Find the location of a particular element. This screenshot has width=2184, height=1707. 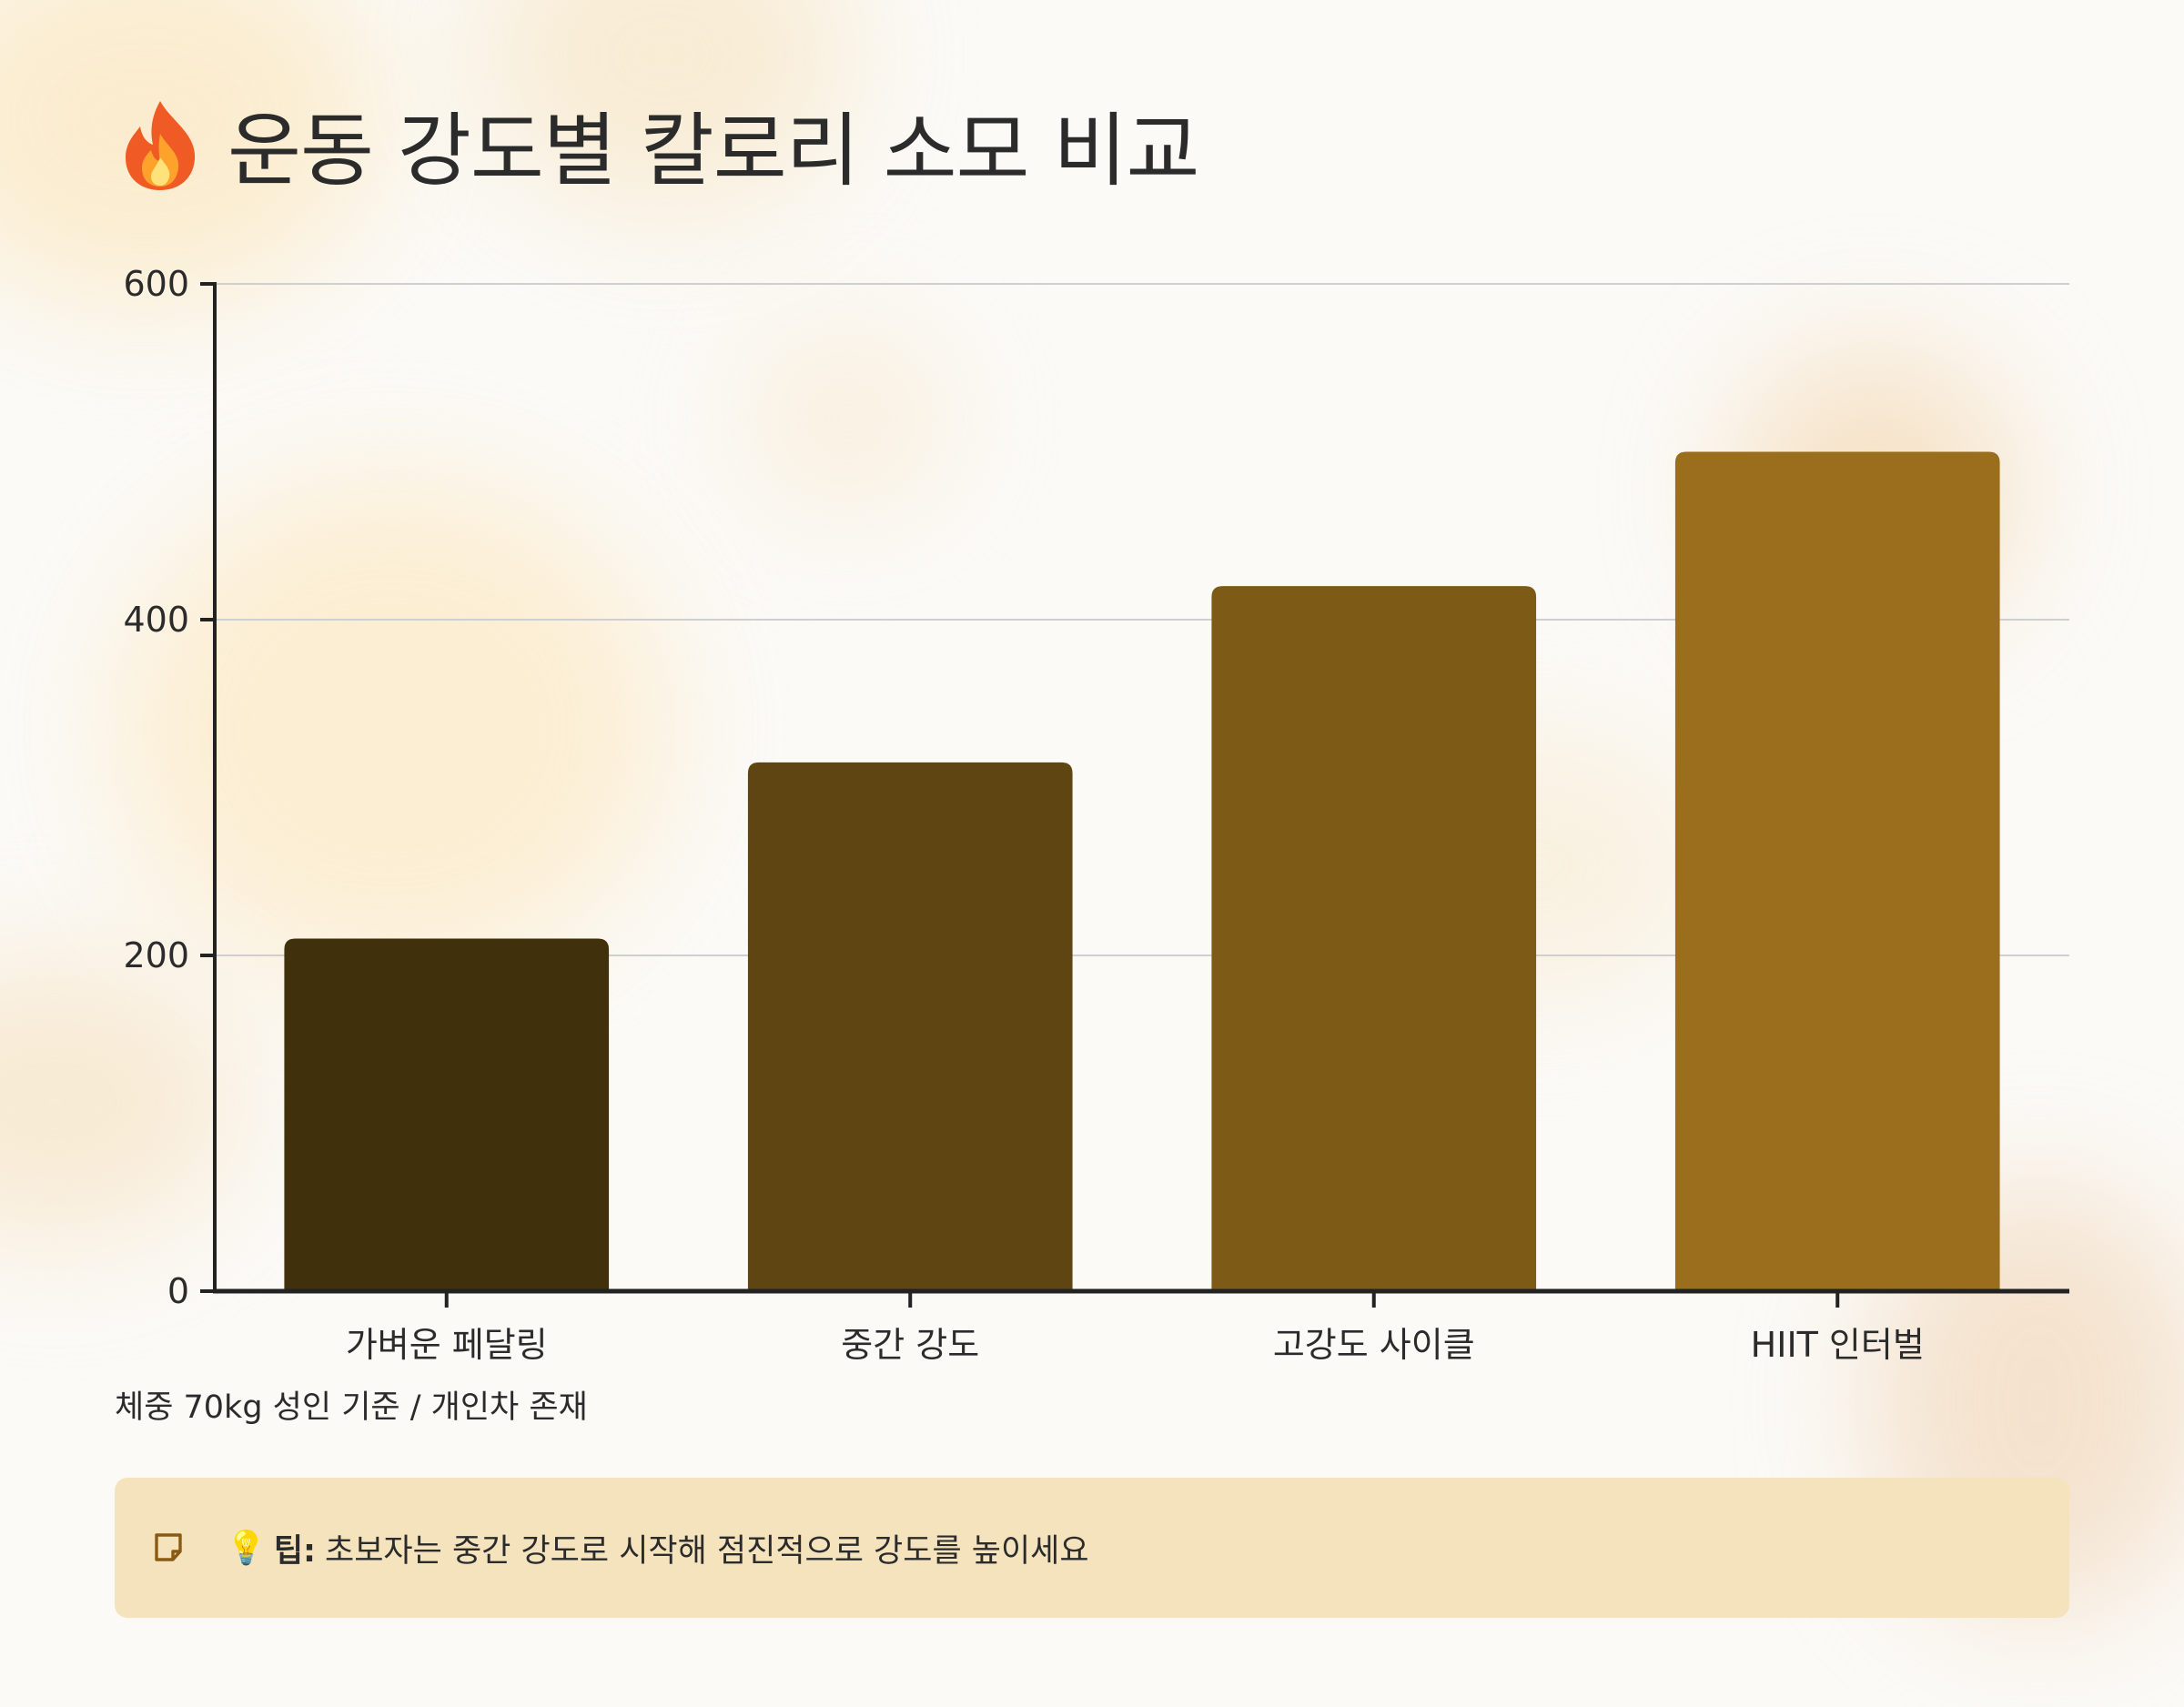

tip-label: 팁: is located at coordinates (295, 1551).